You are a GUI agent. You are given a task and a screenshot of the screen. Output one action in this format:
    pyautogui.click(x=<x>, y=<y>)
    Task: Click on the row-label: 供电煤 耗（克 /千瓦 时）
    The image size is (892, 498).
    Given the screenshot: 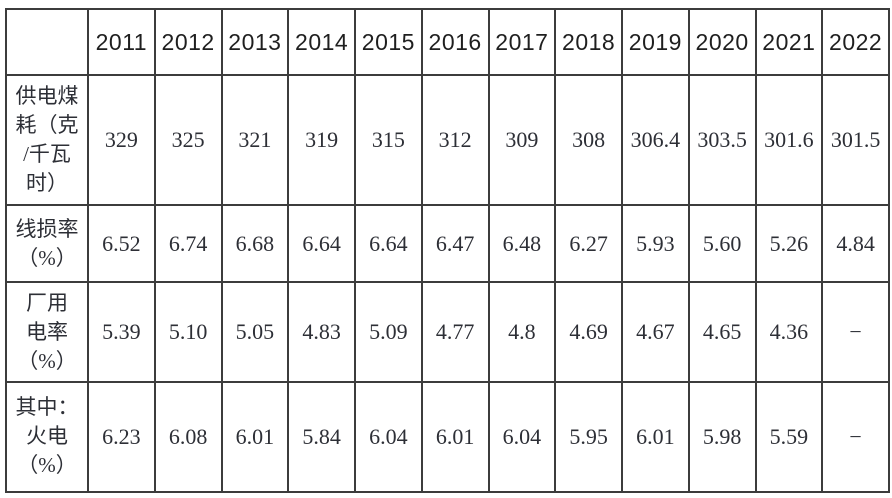 What is the action you would take?
    pyautogui.click(x=47, y=140)
    